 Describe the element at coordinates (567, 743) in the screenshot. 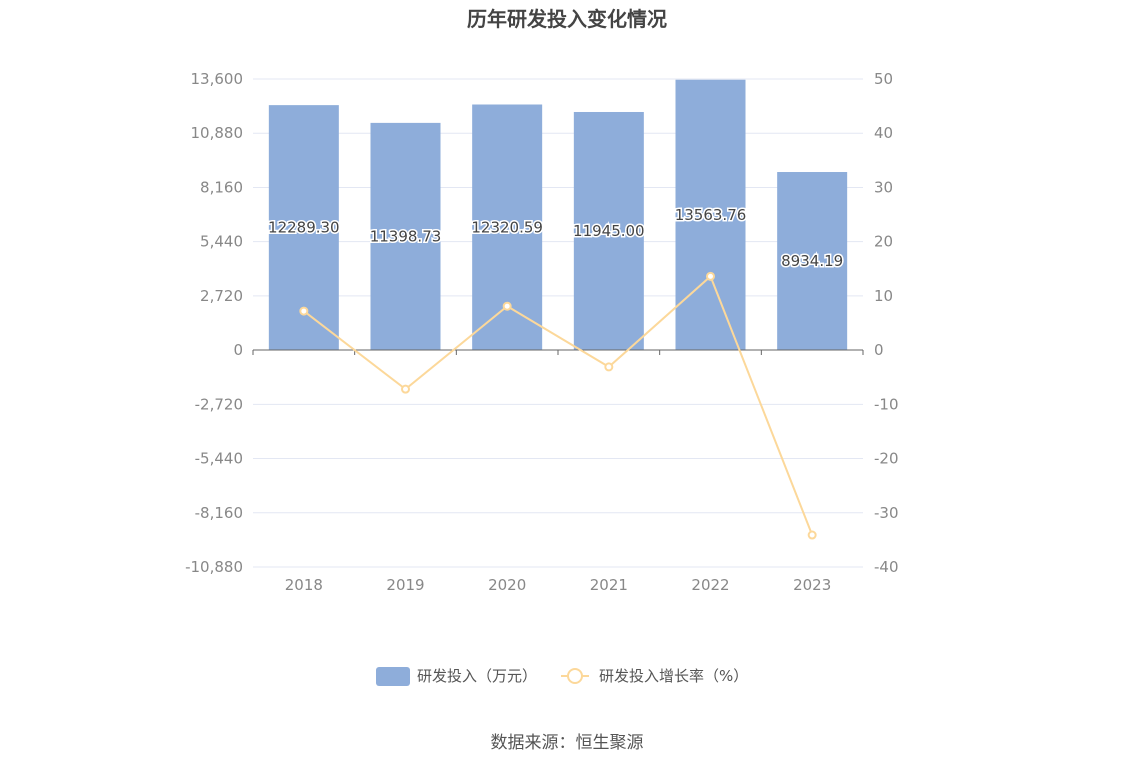

I see `data-source: 数据来源：恒生聚源` at that location.